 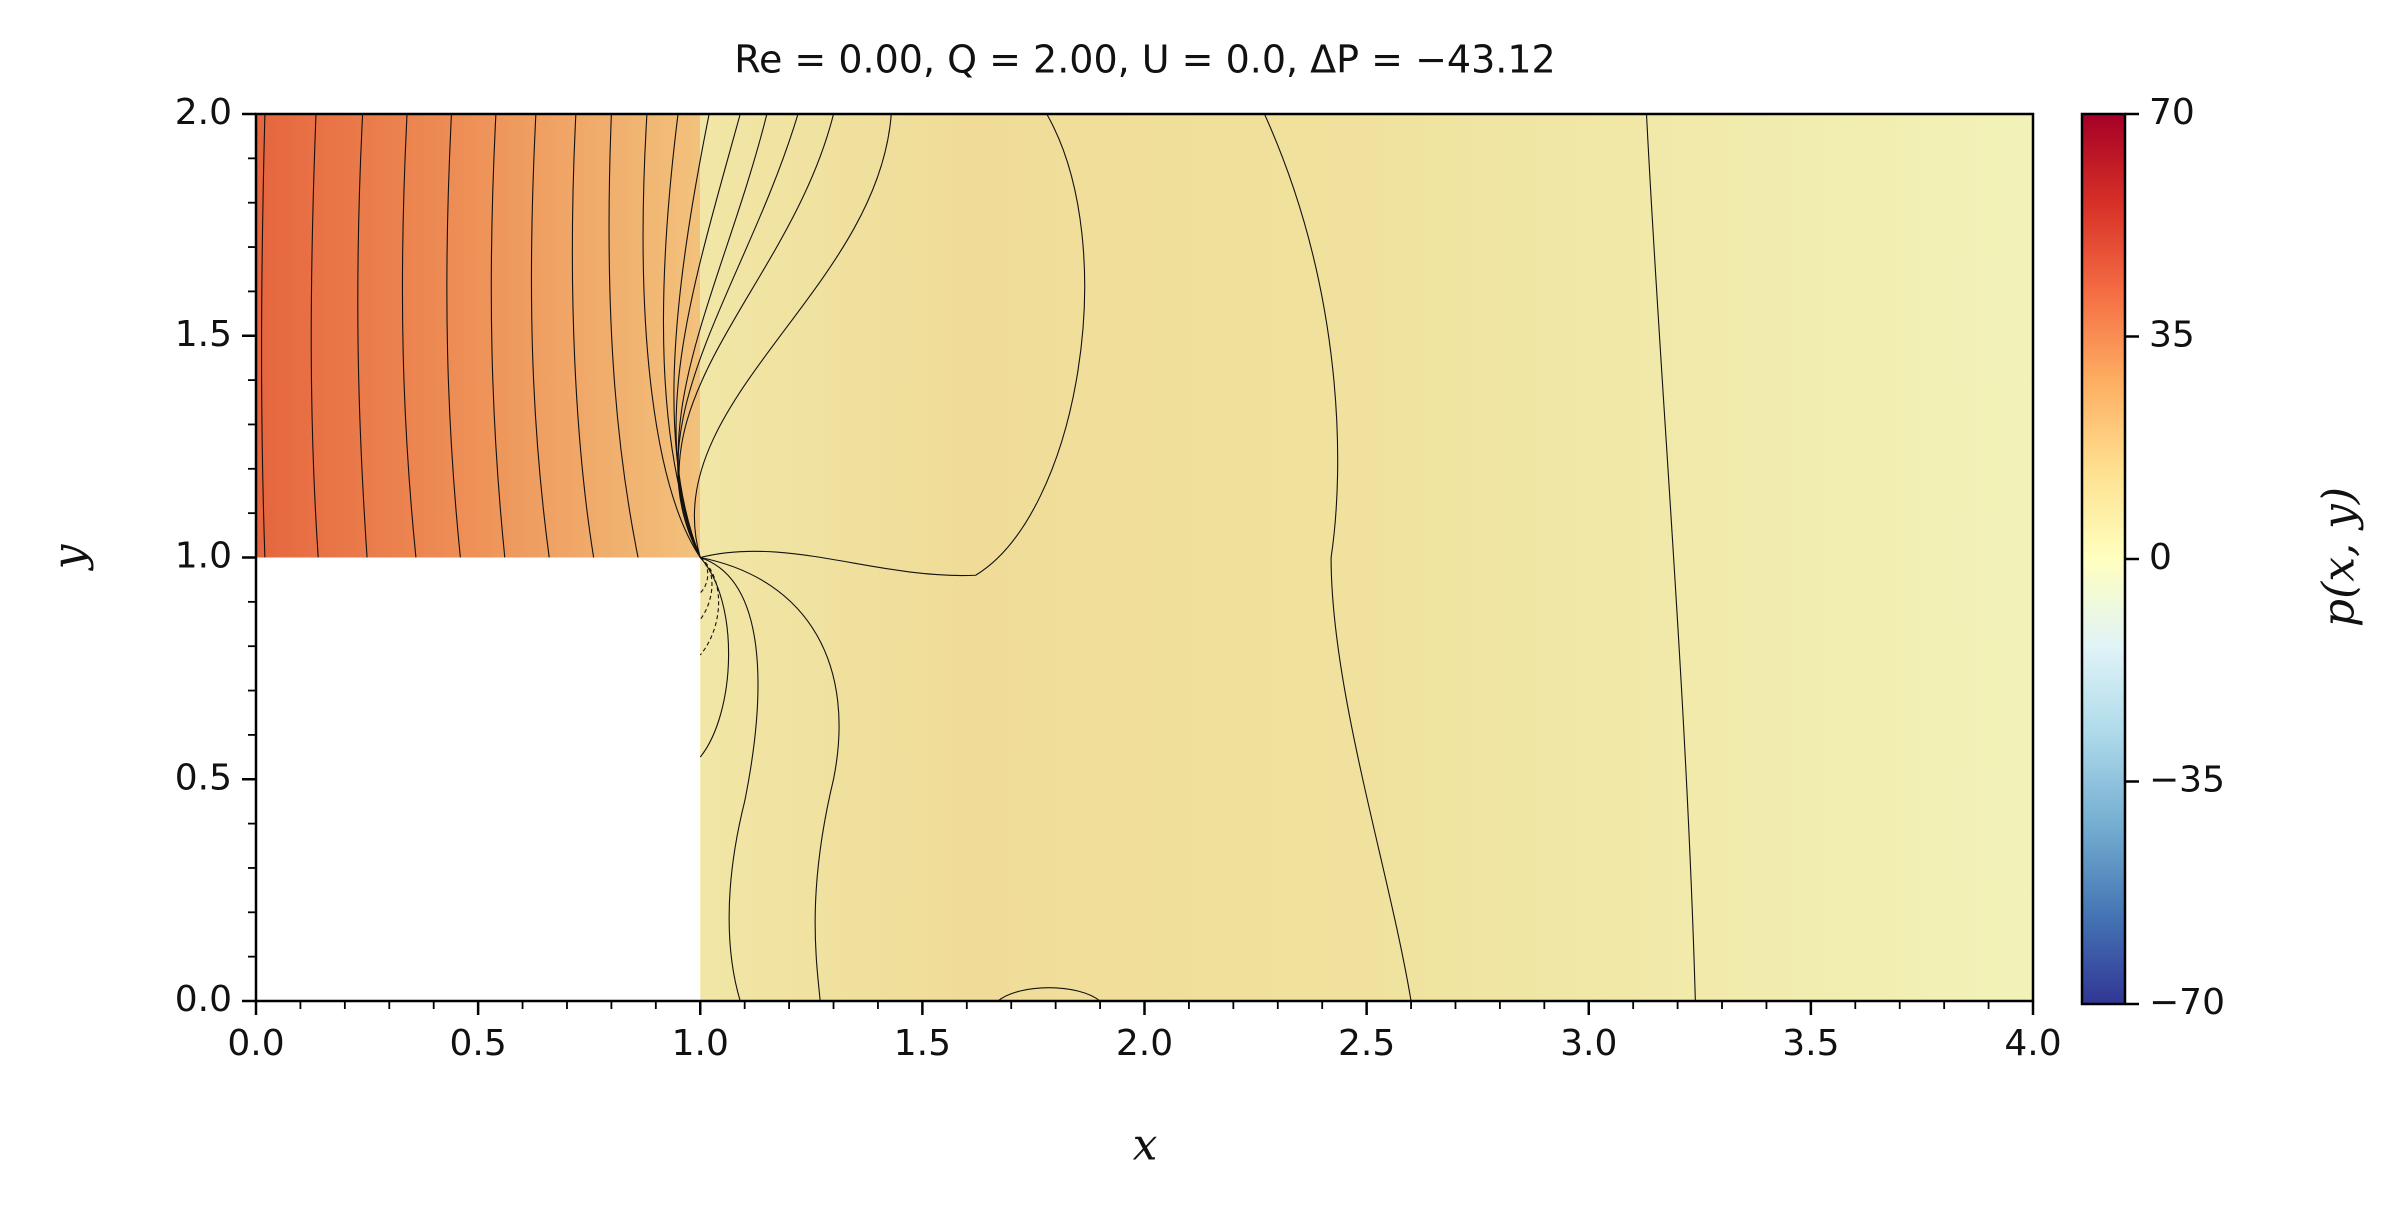 What do you see at coordinates (203, 777) in the screenshot?
I see `y-tick-label: 0.5` at bounding box center [203, 777].